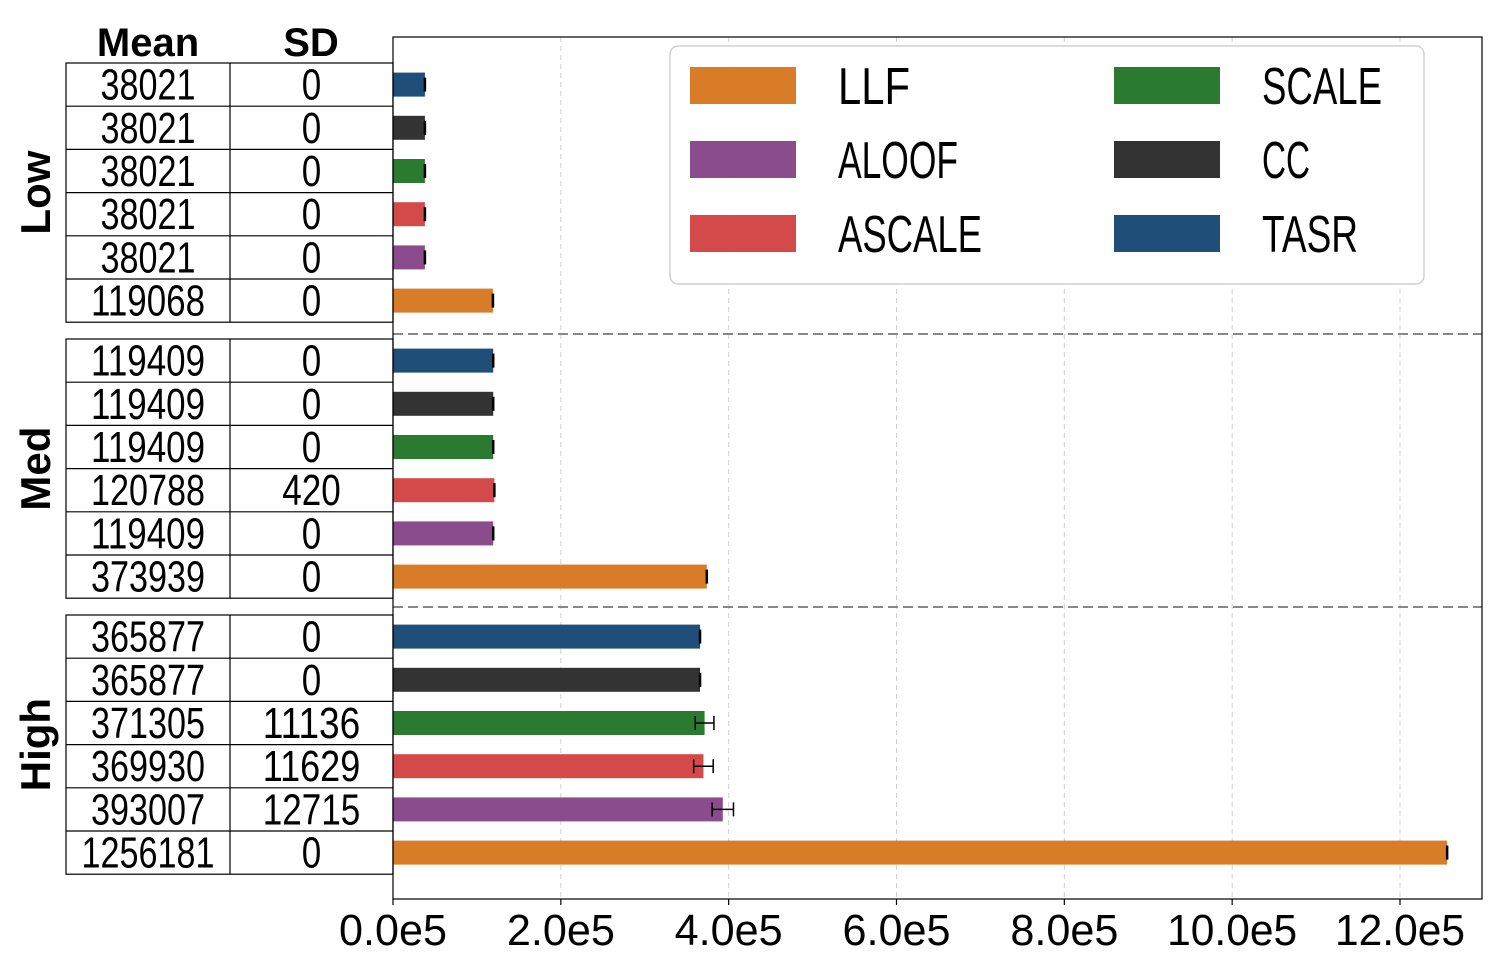  I want to click on table-sd-cell: 11629, so click(312, 766).